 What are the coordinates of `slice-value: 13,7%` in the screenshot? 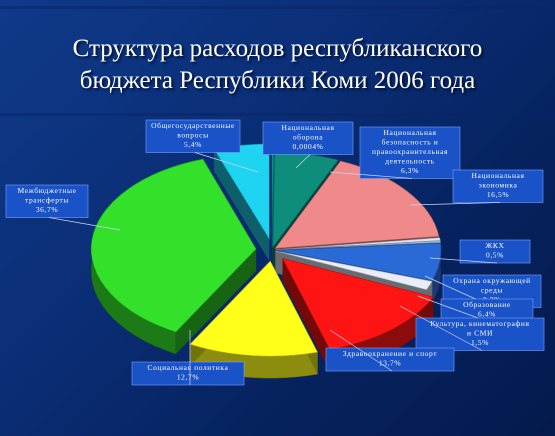 It's located at (390, 363).